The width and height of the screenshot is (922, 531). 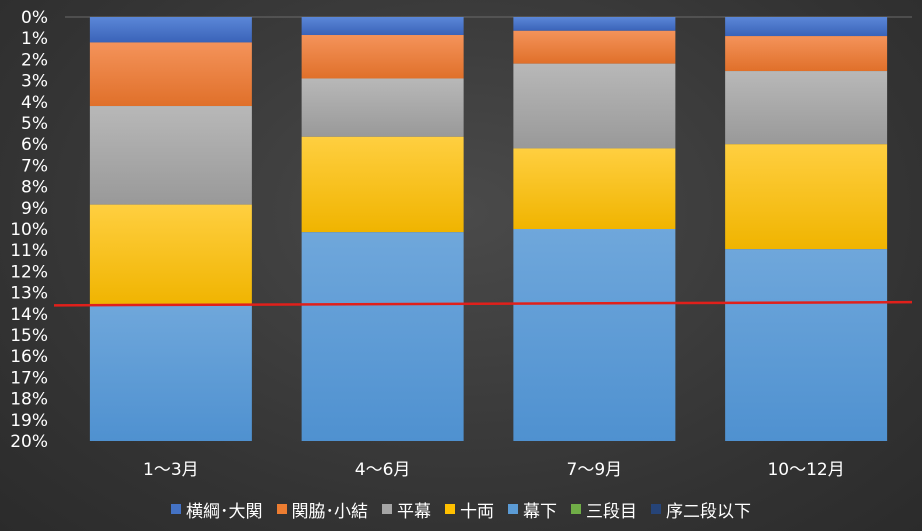 I want to click on y-tick-label: 12%, so click(x=29, y=272).